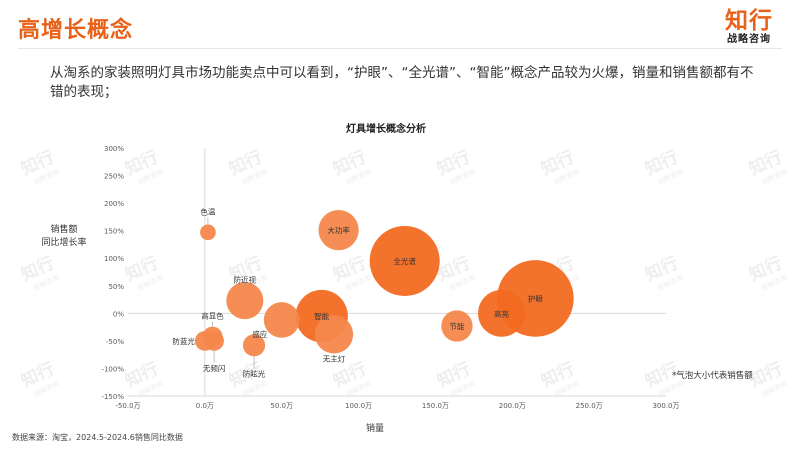 The height and width of the screenshot is (450, 800). I want to click on bubble-label: 无主灯, so click(334, 358).